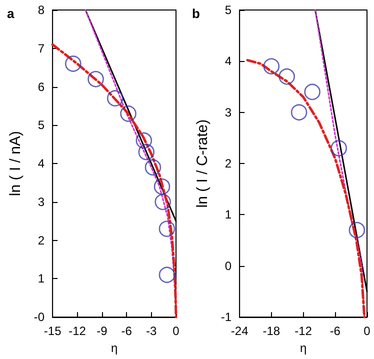 Image resolution: width=374 pixels, height=359 pixels. What do you see at coordinates (228, 265) in the screenshot?
I see `y-tick-label: 0` at bounding box center [228, 265].